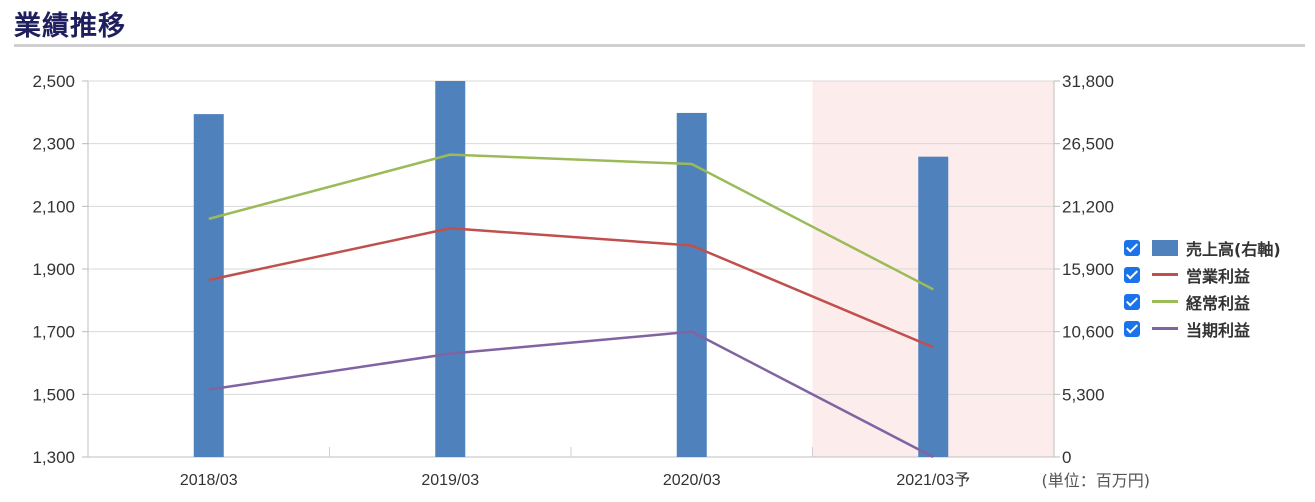 Image resolution: width=1315 pixels, height=502 pixels. I want to click on legend-label: 営業利益, so click(1218, 276).